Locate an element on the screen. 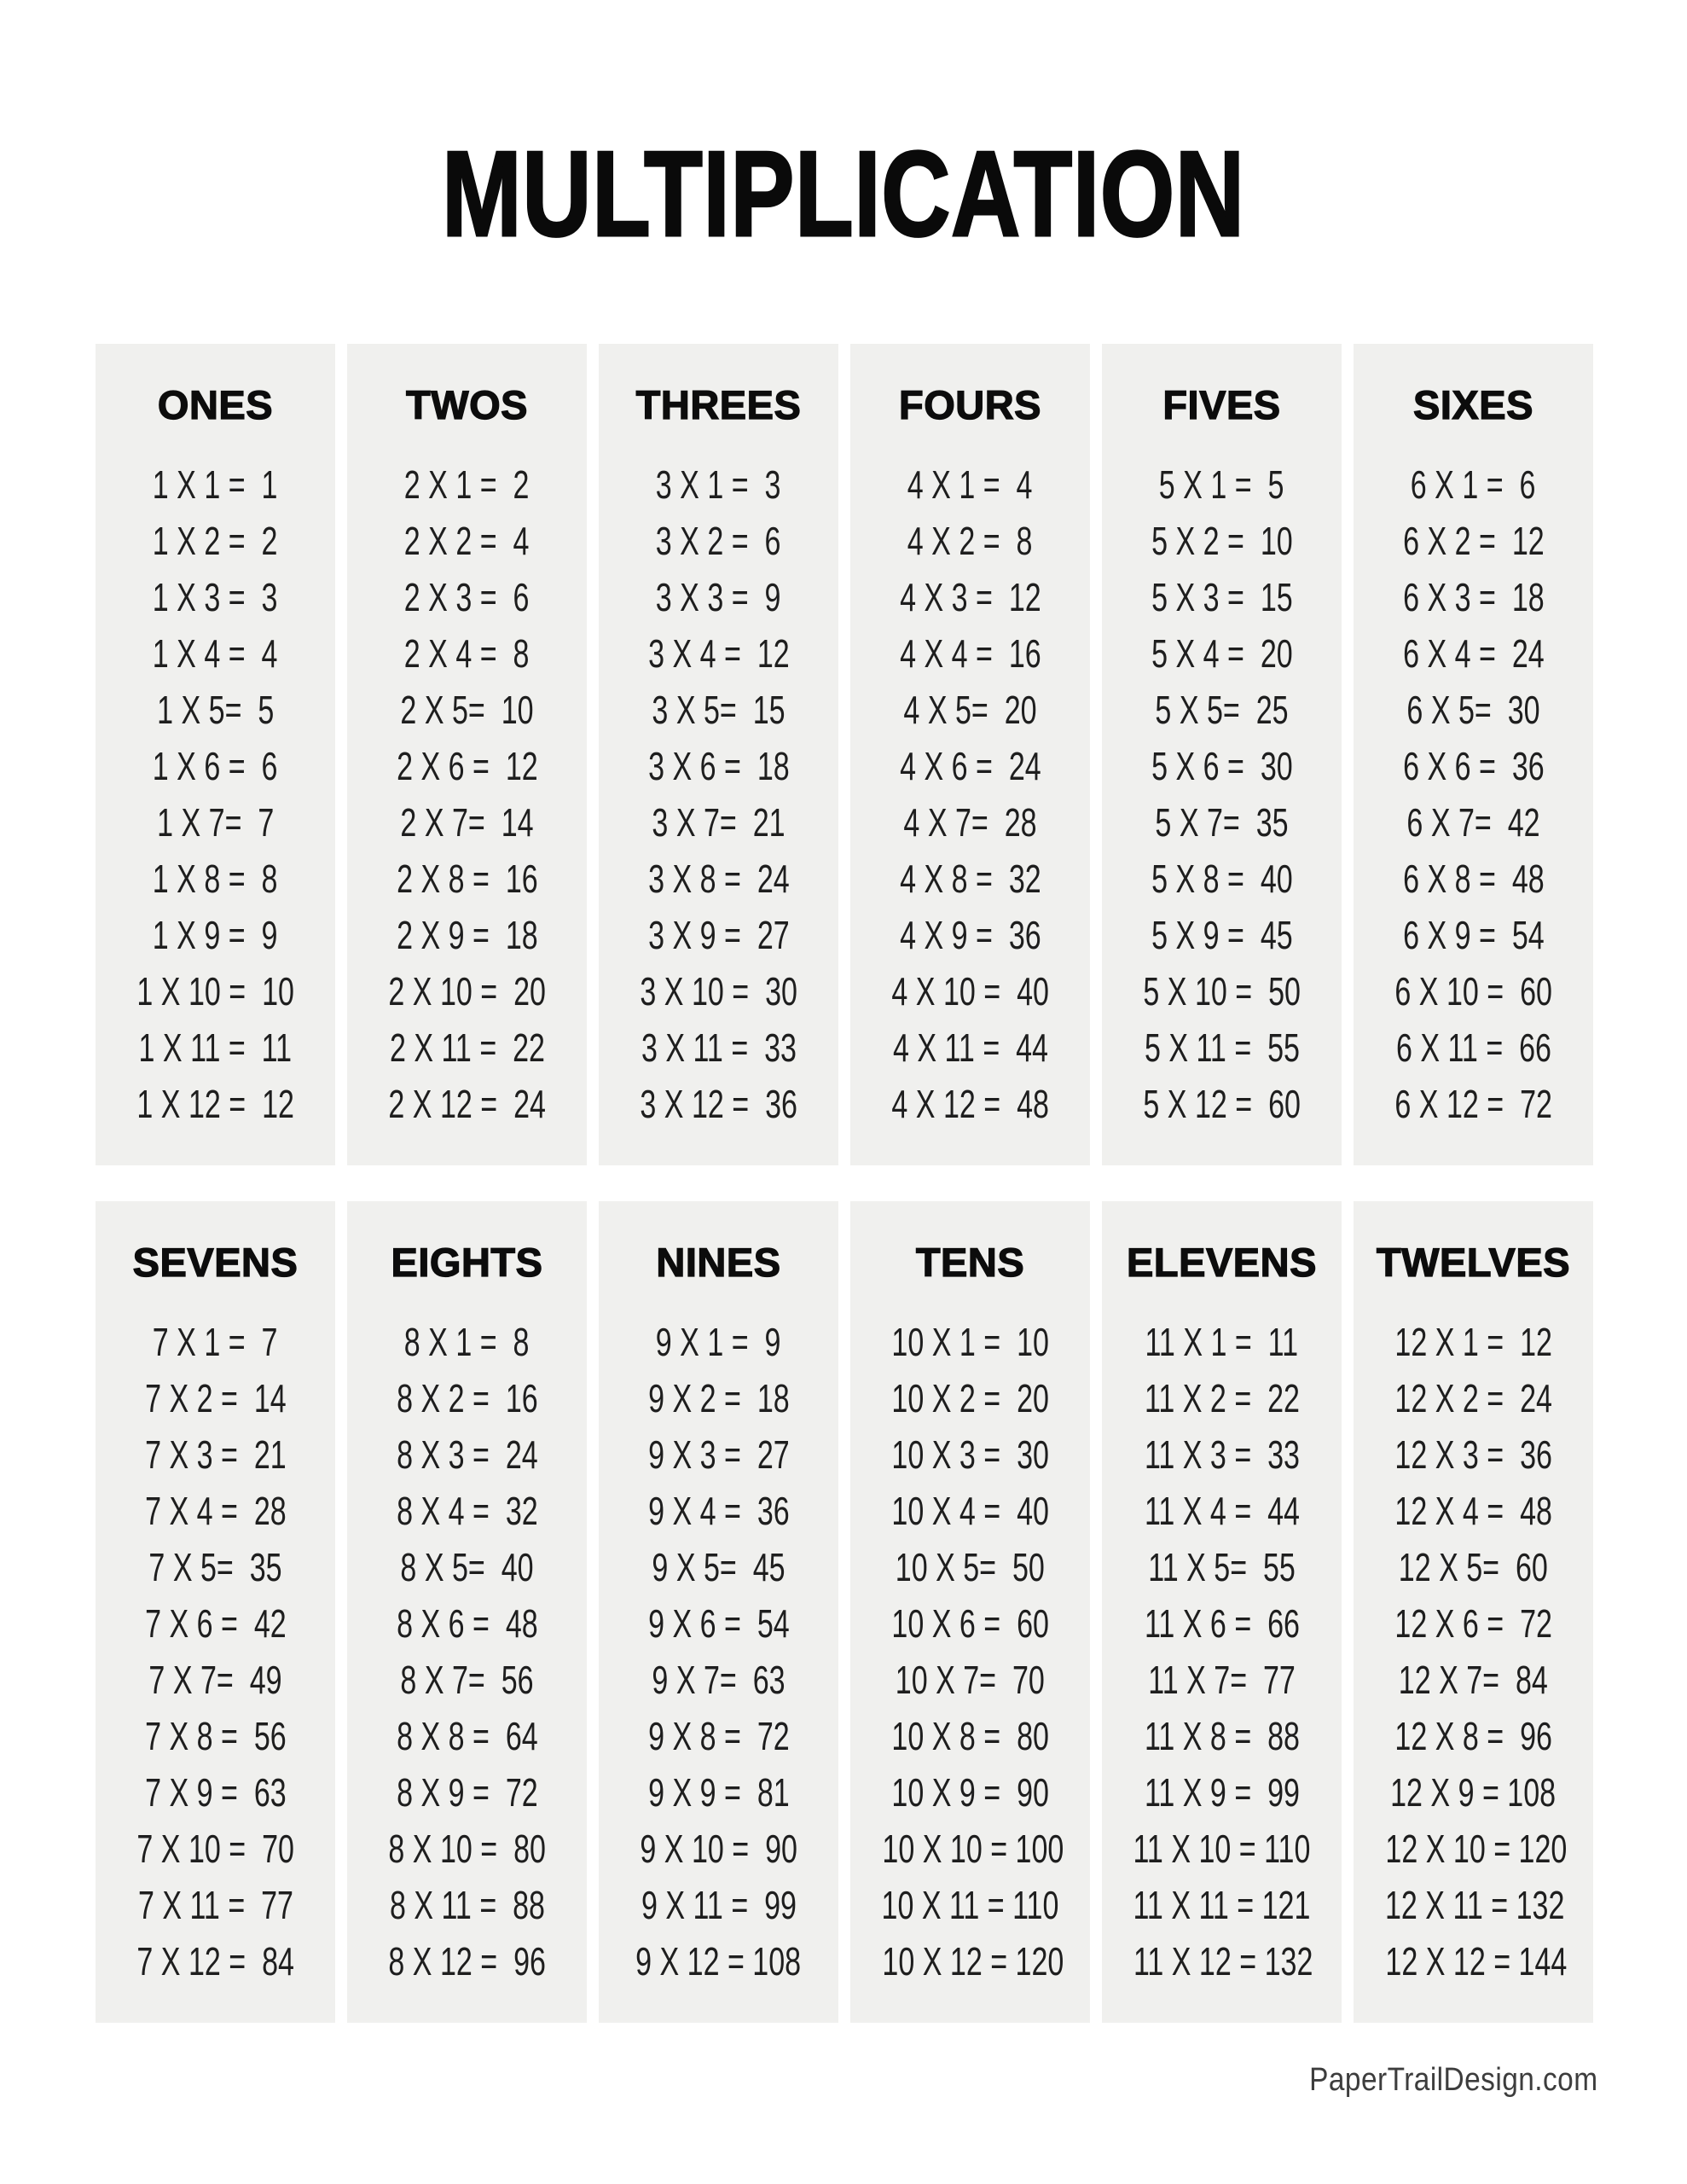 The image size is (1687, 2184). equation-text: 7 X 7= 49 is located at coordinates (215, 1680).